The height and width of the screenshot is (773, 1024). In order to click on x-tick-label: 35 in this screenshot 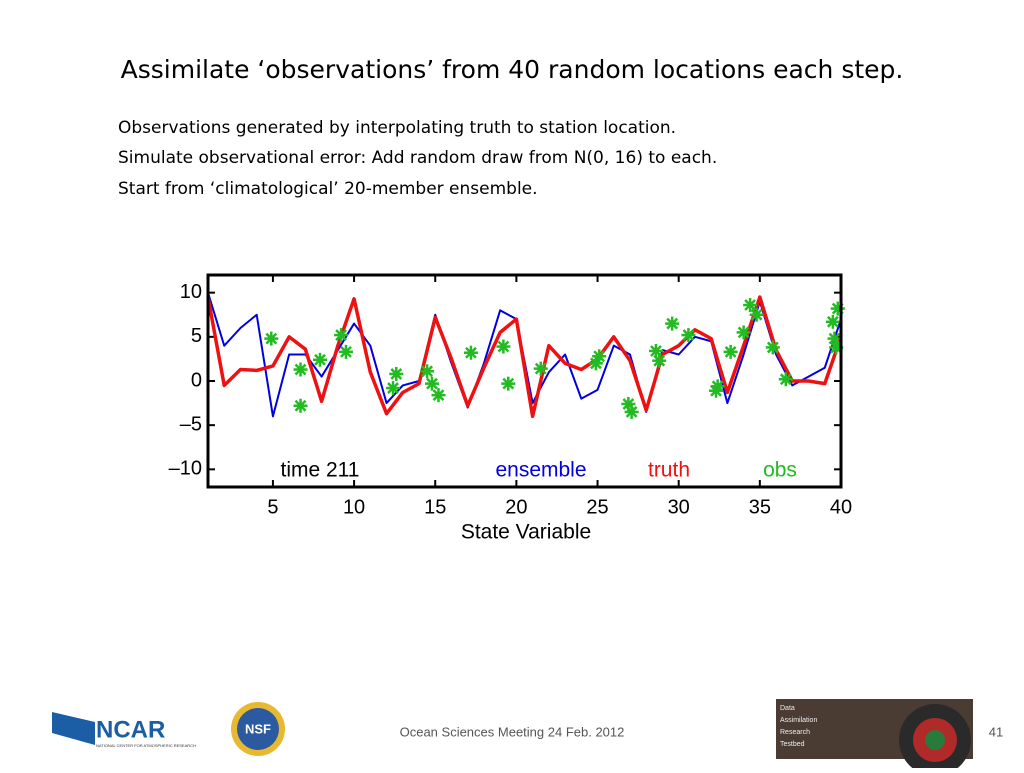, I will do `click(760, 507)`.